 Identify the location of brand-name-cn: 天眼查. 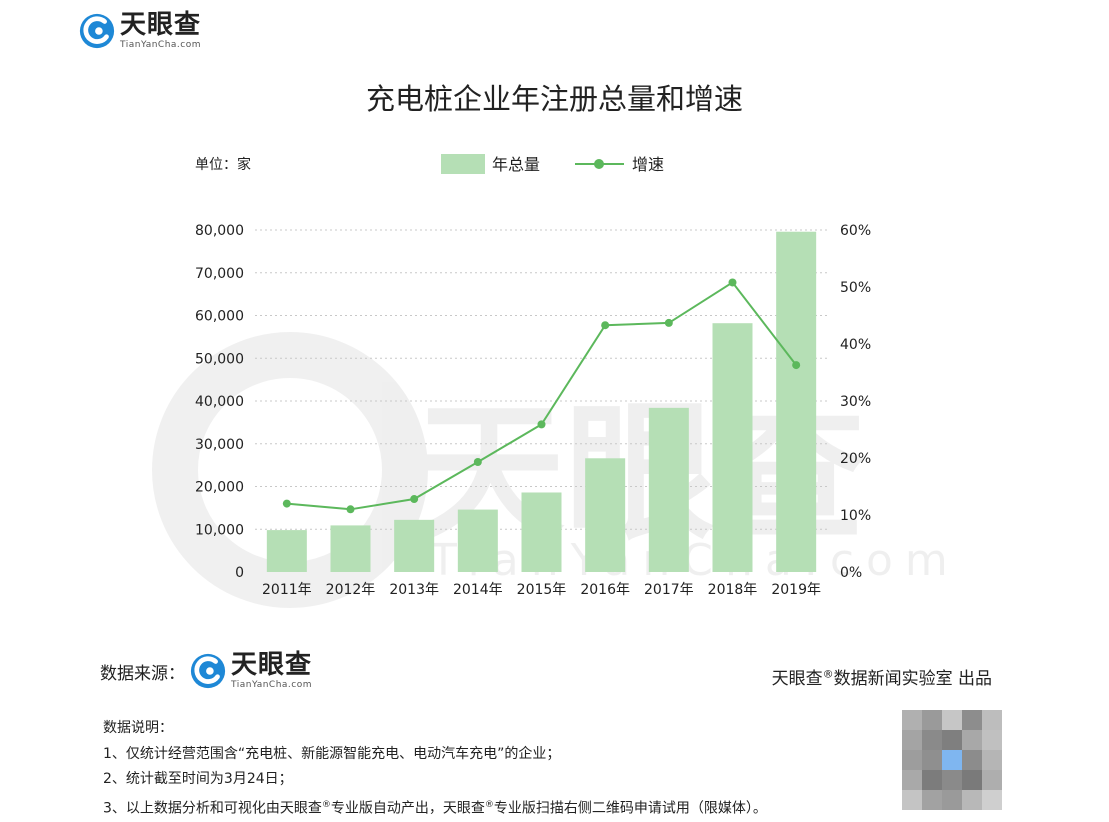
(161, 25).